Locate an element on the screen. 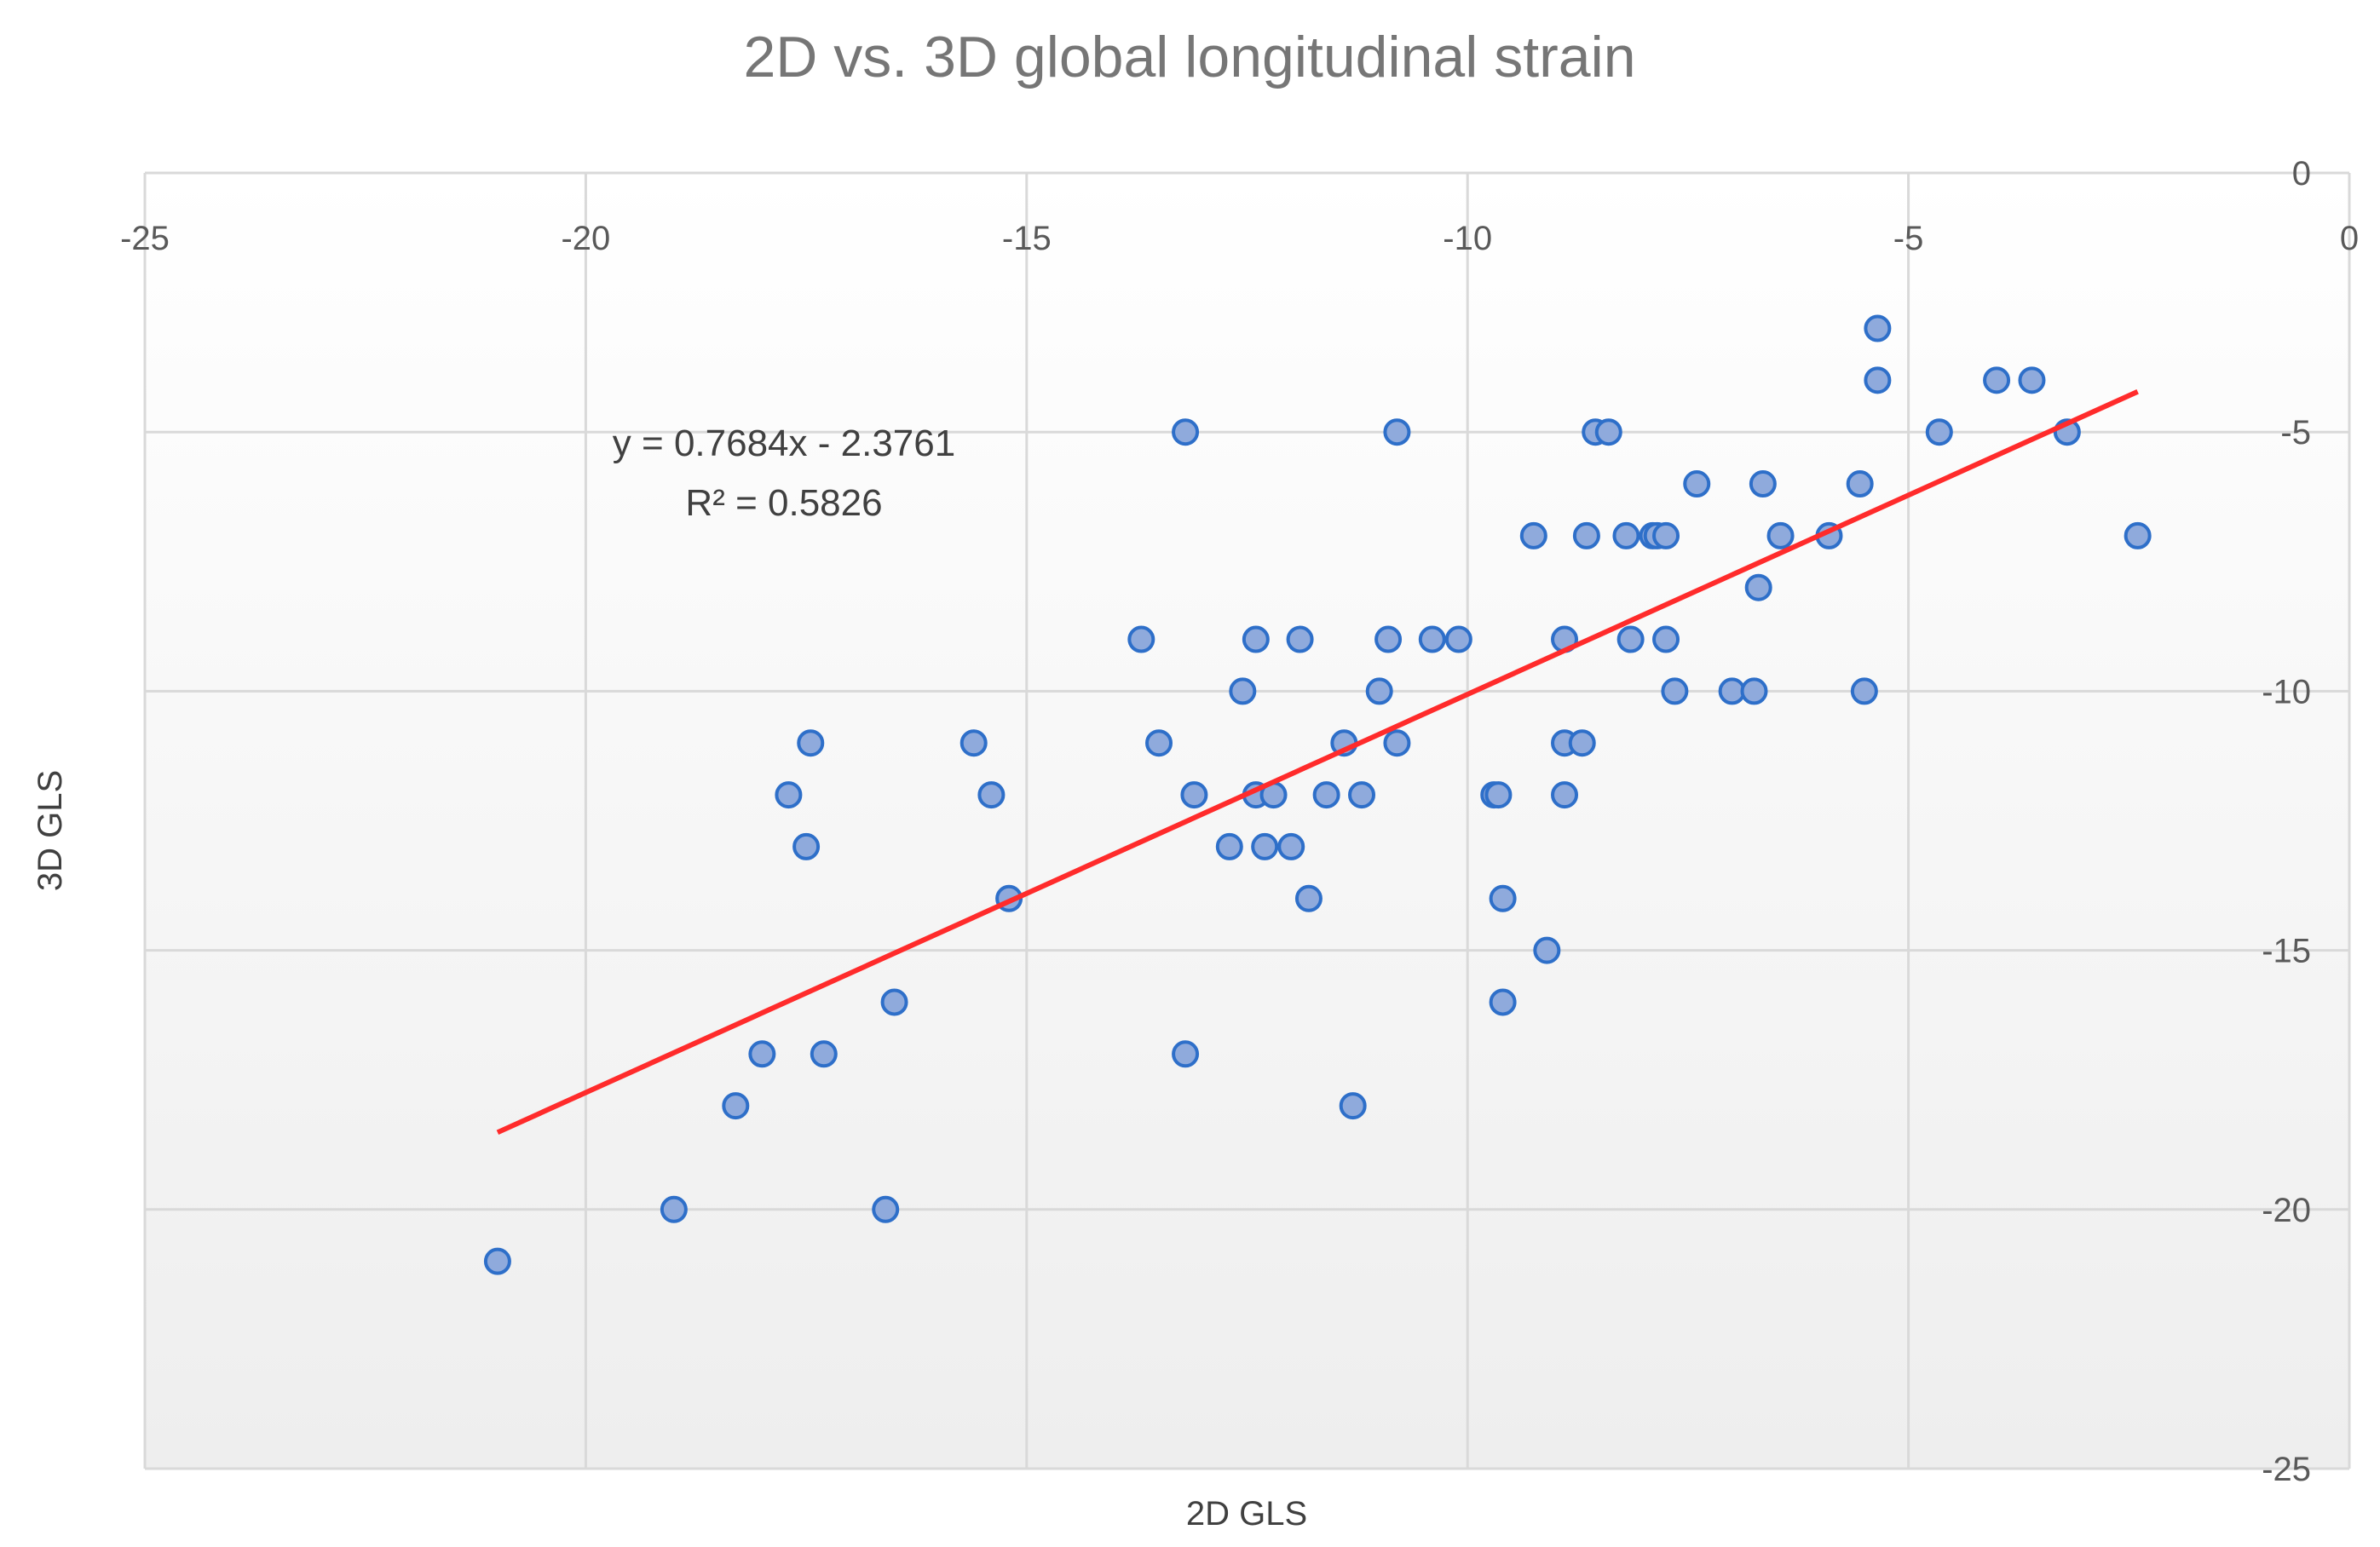  y-tick-label: 0 is located at coordinates (2301, 174).